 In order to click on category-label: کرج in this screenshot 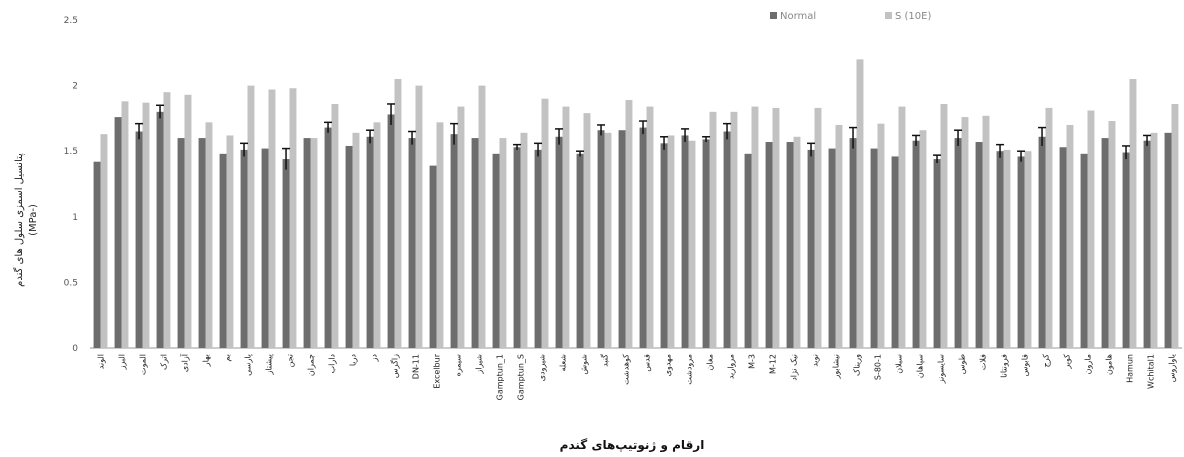, I will do `click(1046, 361)`.